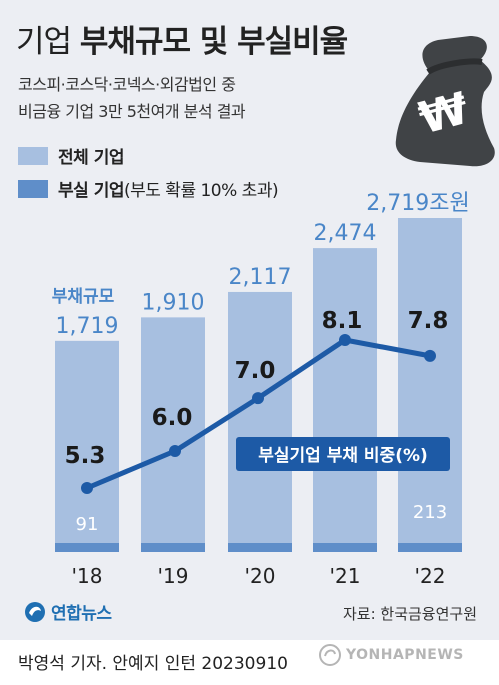 The height and width of the screenshot is (685, 499). What do you see at coordinates (33, 188) in the screenshot?
I see `legend-swatch-insolvent` at bounding box center [33, 188].